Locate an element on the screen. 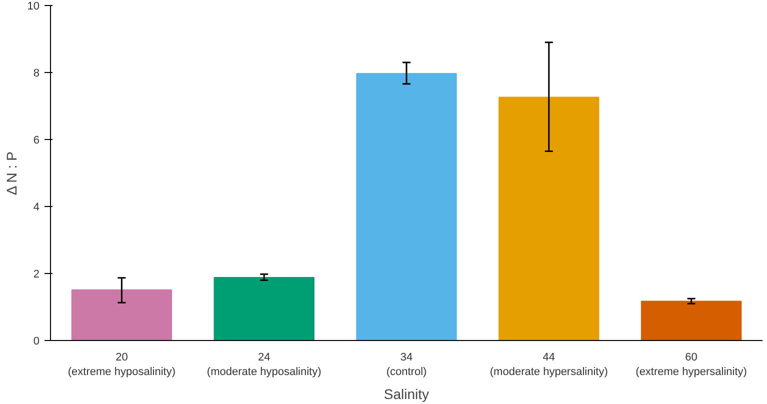 The height and width of the screenshot is (404, 767). x-axis-title: Salinity is located at coordinates (407, 394).